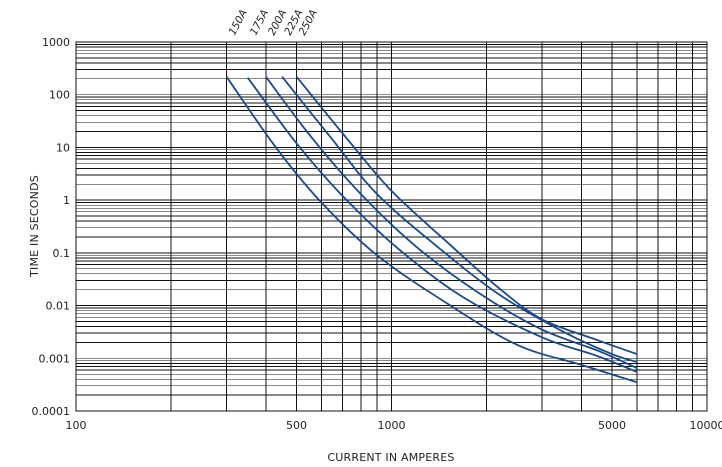 The image size is (722, 467). What do you see at coordinates (55, 358) in the screenshot?
I see `y-tick-label: 0.001` at bounding box center [55, 358].